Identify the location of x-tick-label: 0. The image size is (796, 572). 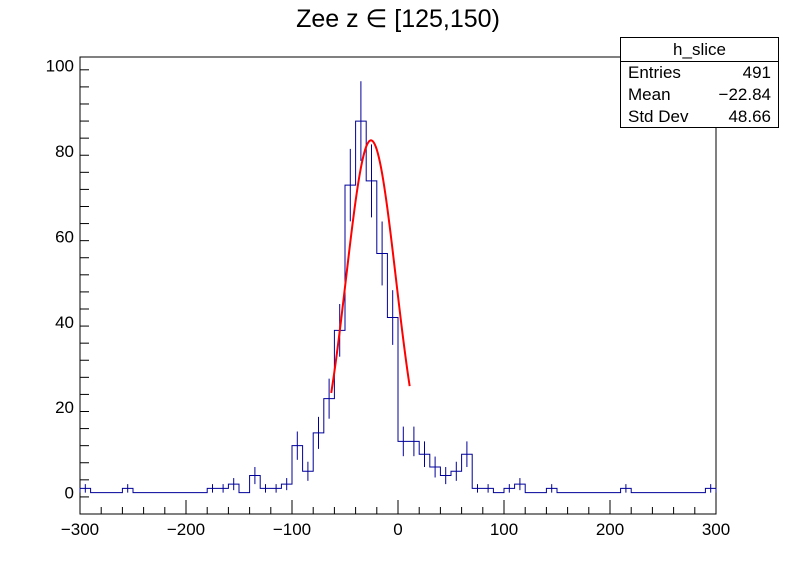
(397, 529).